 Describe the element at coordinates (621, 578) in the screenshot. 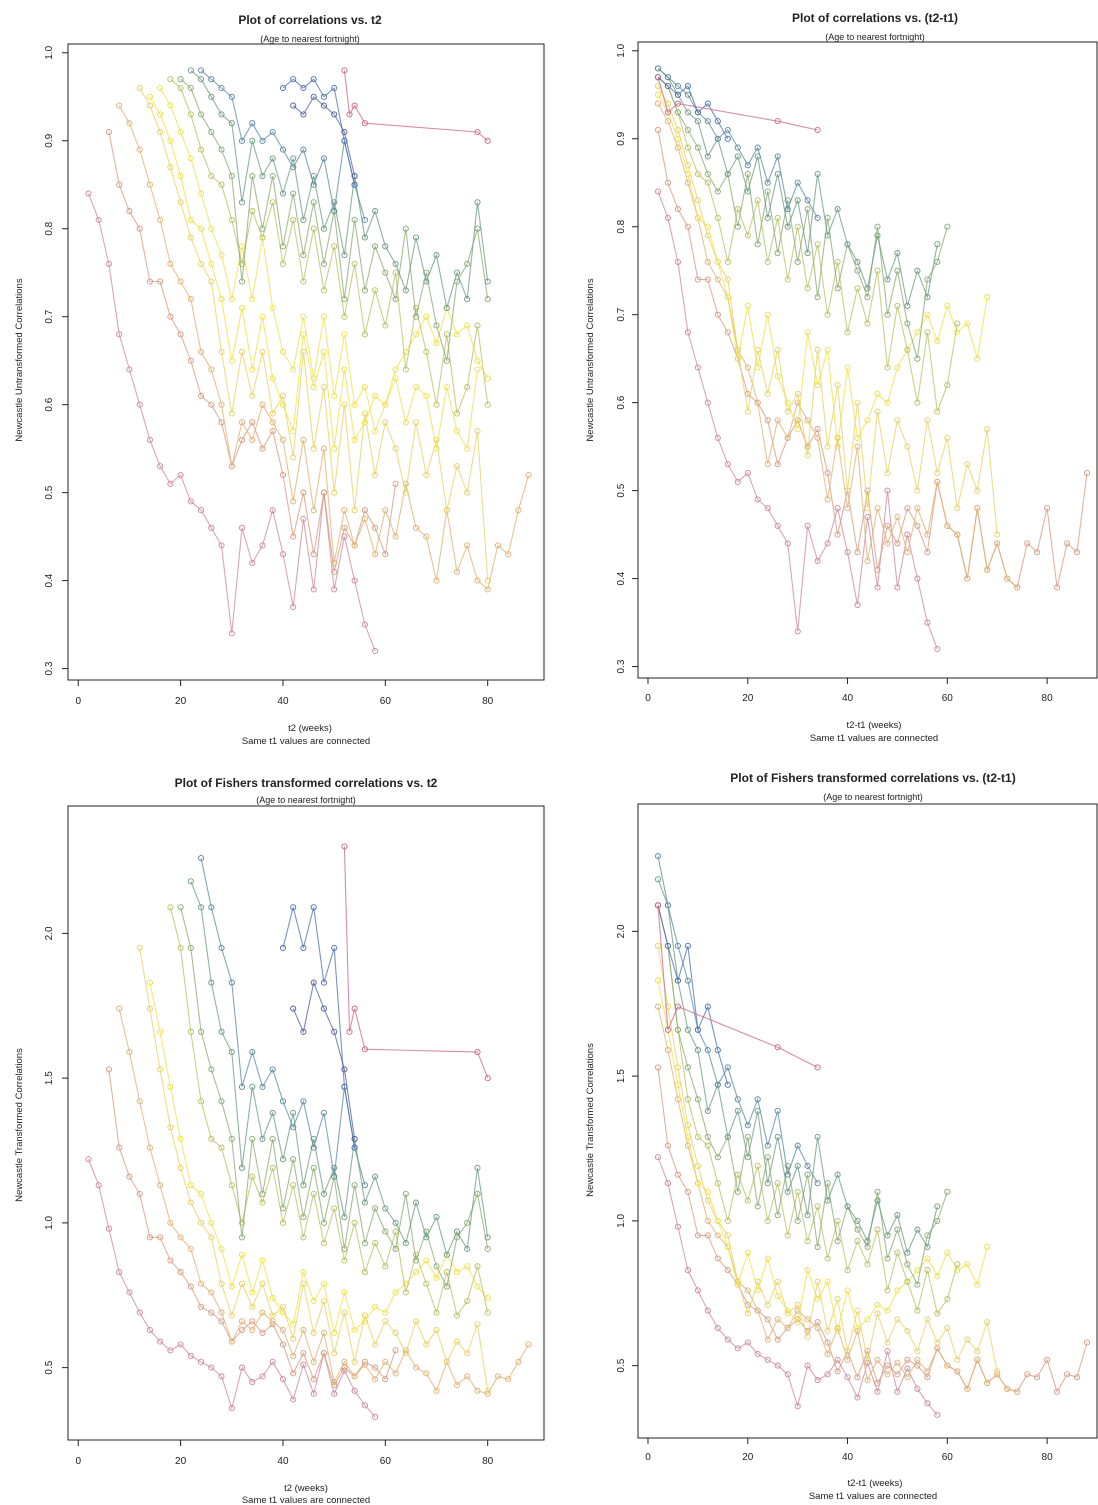

I see `y-tick-label: 0.4` at that location.